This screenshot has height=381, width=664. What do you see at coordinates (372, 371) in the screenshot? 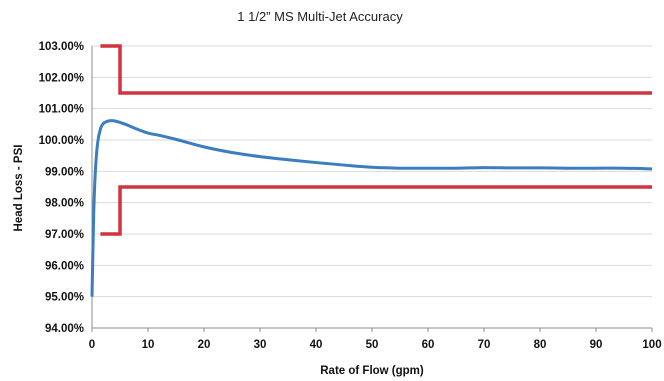
I see `x-axis-label: Rate of Flow (gpm)` at bounding box center [372, 371].